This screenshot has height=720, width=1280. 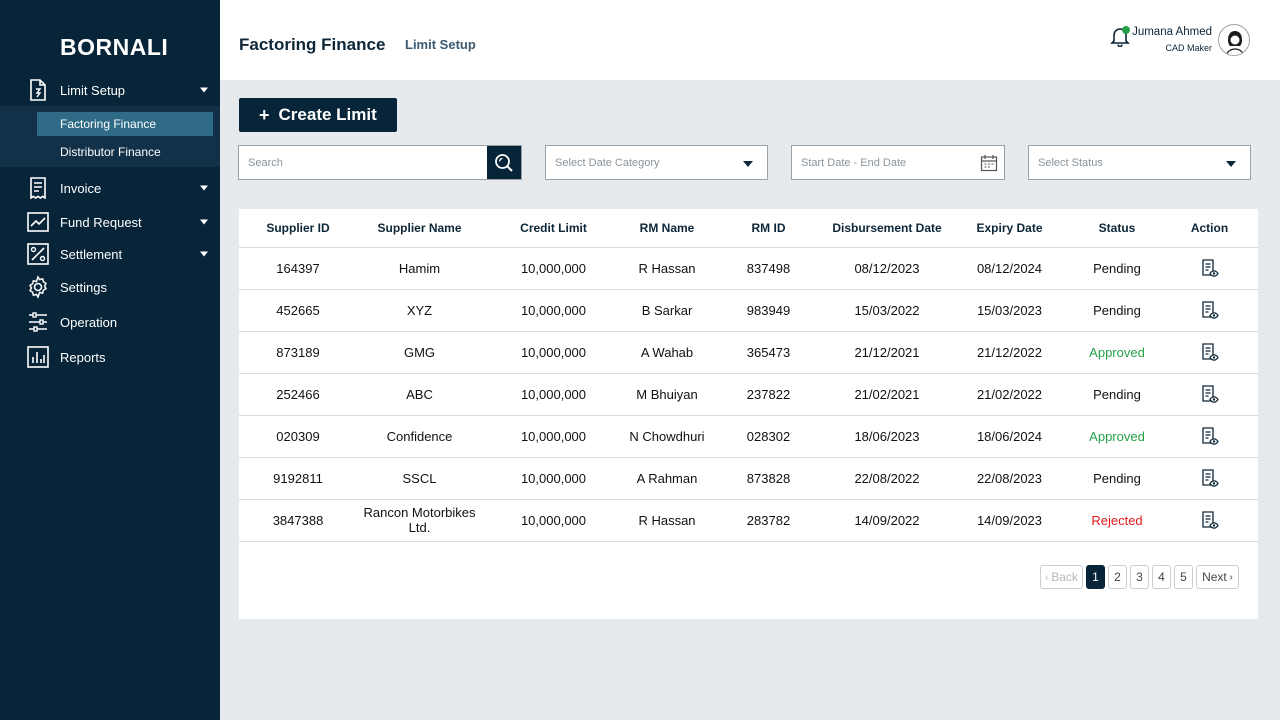 I want to click on cell-supplier-name: ABC, so click(x=419, y=394).